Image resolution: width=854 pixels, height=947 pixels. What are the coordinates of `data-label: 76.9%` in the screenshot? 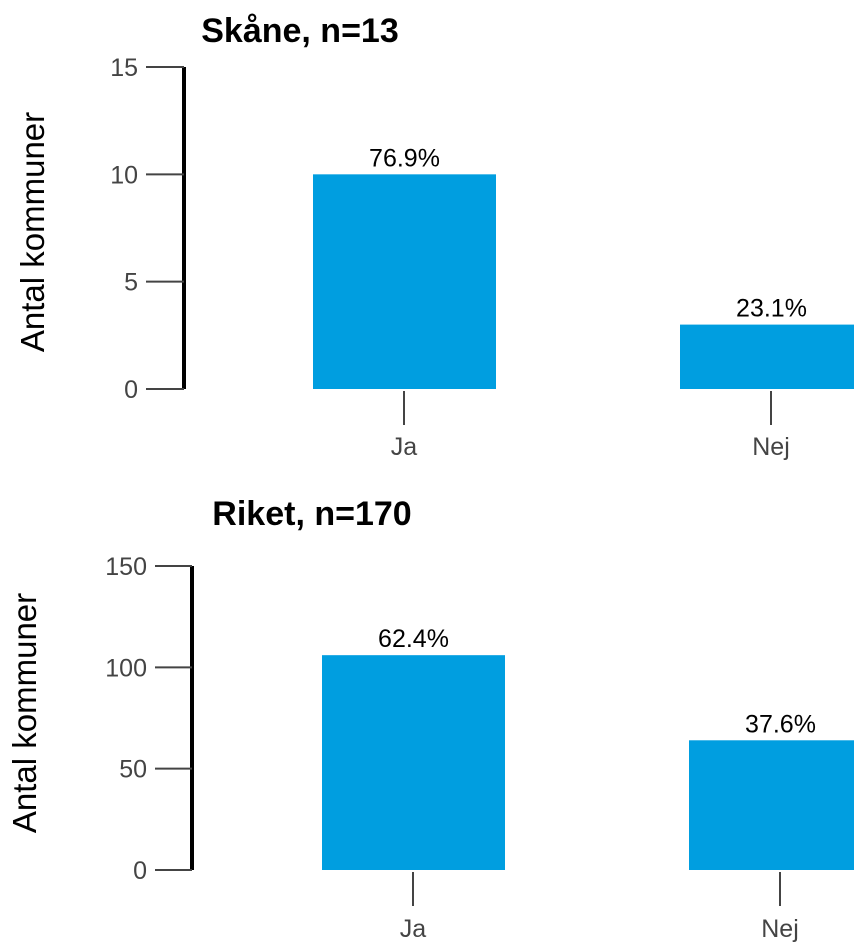 It's located at (404, 158).